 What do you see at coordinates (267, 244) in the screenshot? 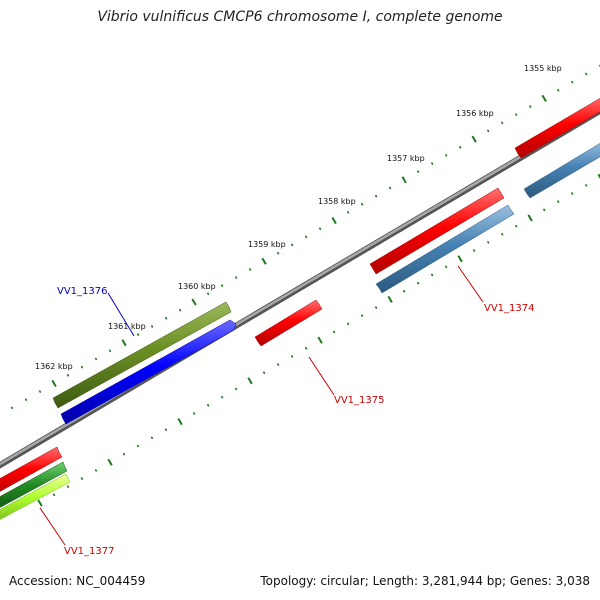
I see `ruler-label: 1359 kbp` at bounding box center [267, 244].